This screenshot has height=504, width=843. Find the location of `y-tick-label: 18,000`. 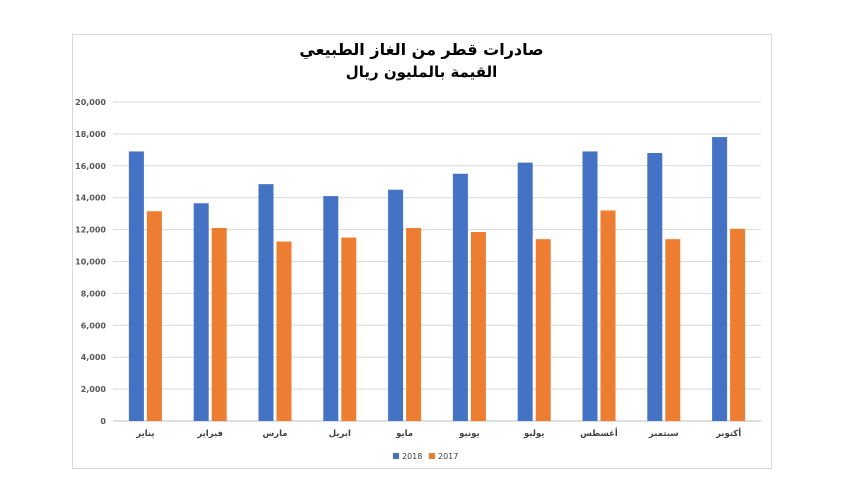

y-tick-label: 18,000 is located at coordinates (90, 134).